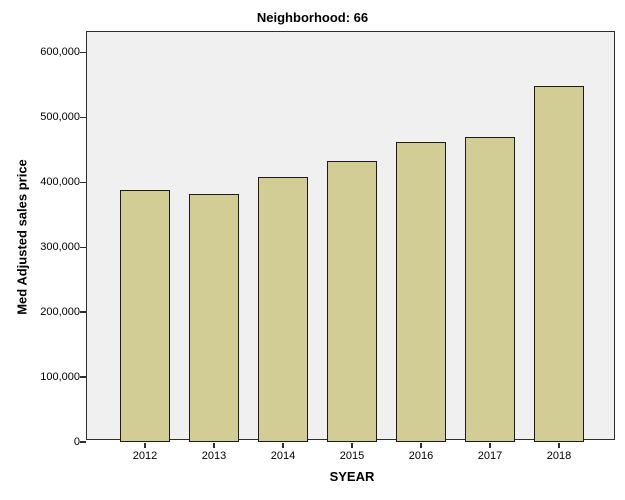 This screenshot has height=500, width=625. I want to click on bar-2018, so click(559, 264).